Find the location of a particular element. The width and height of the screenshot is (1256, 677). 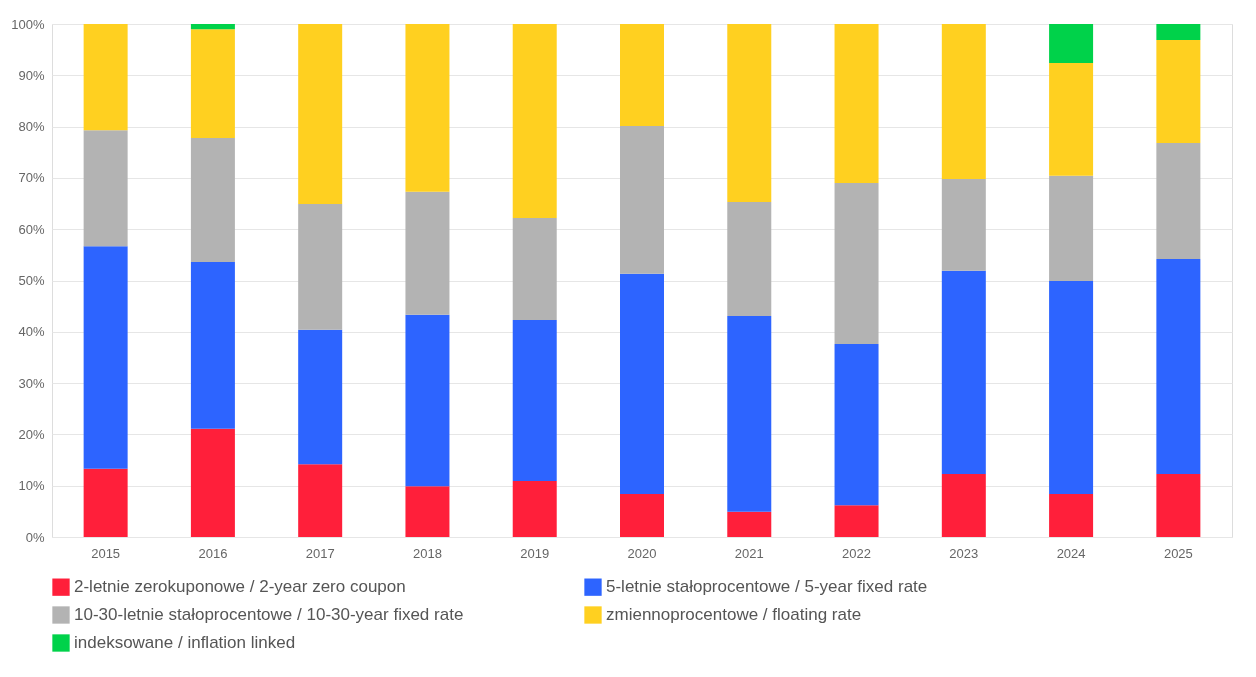

y-tick-label: 40% is located at coordinates (31, 332).